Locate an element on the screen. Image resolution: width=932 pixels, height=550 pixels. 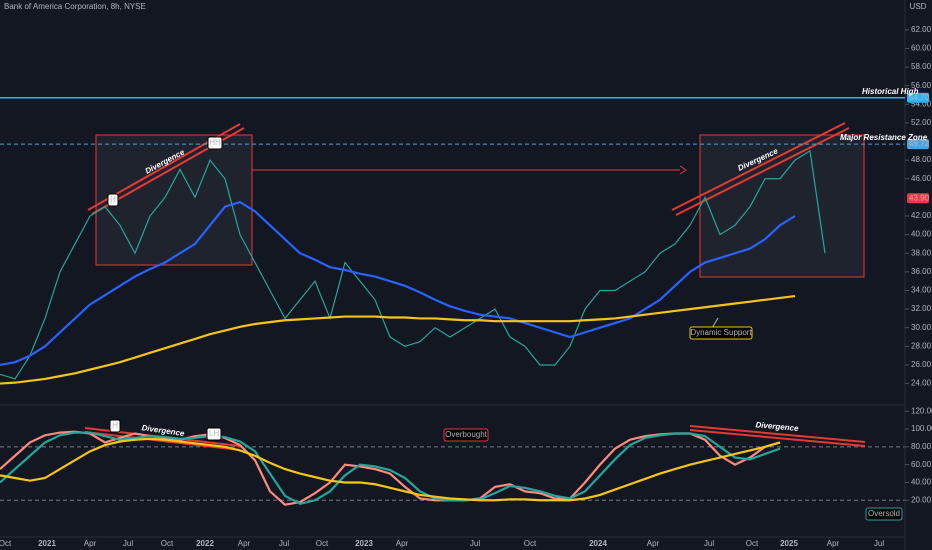
level-name: Historical High is located at coordinates (890, 91).